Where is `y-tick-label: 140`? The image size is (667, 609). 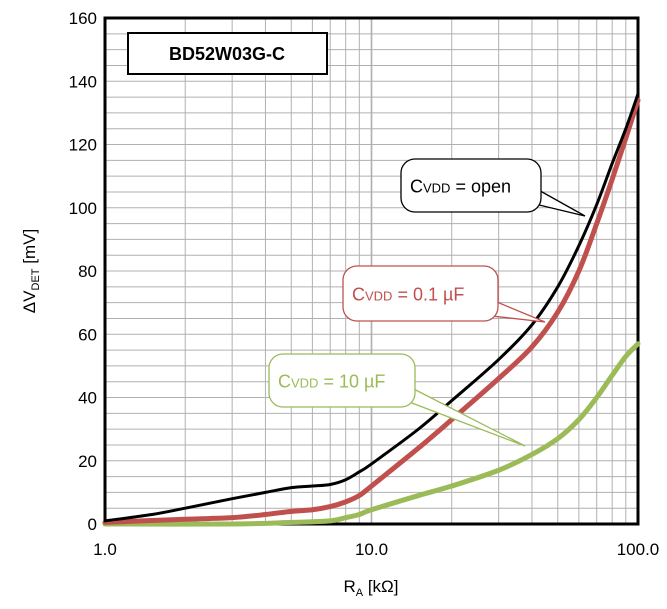
y-tick-label: 140 is located at coordinates (83, 81).